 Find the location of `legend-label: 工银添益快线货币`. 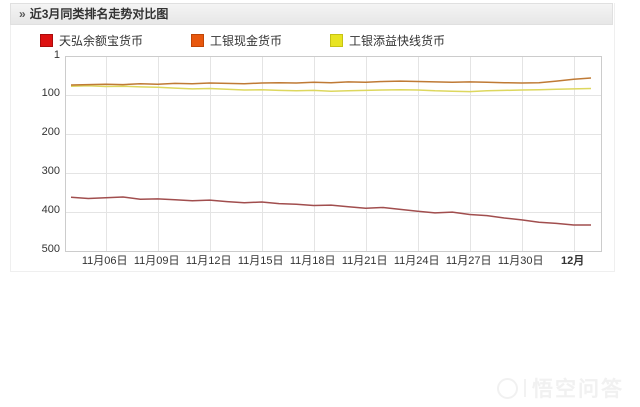

legend-label: 工银添益快线货币 is located at coordinates (397, 41).